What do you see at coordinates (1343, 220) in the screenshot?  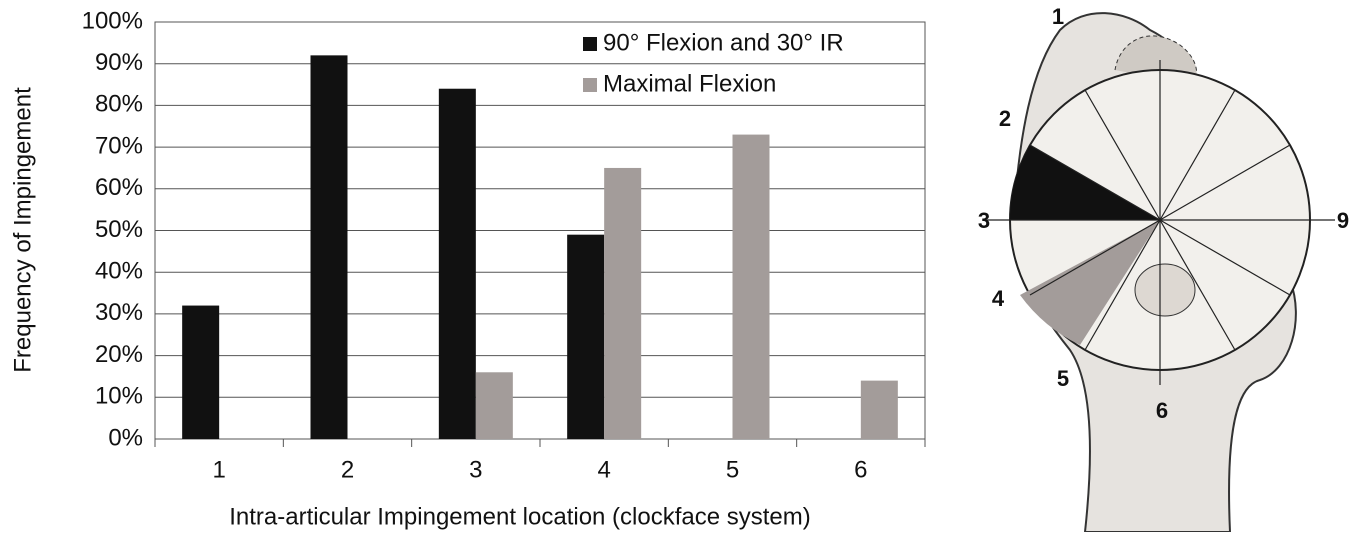 I see `clock-label: 9` at bounding box center [1343, 220].